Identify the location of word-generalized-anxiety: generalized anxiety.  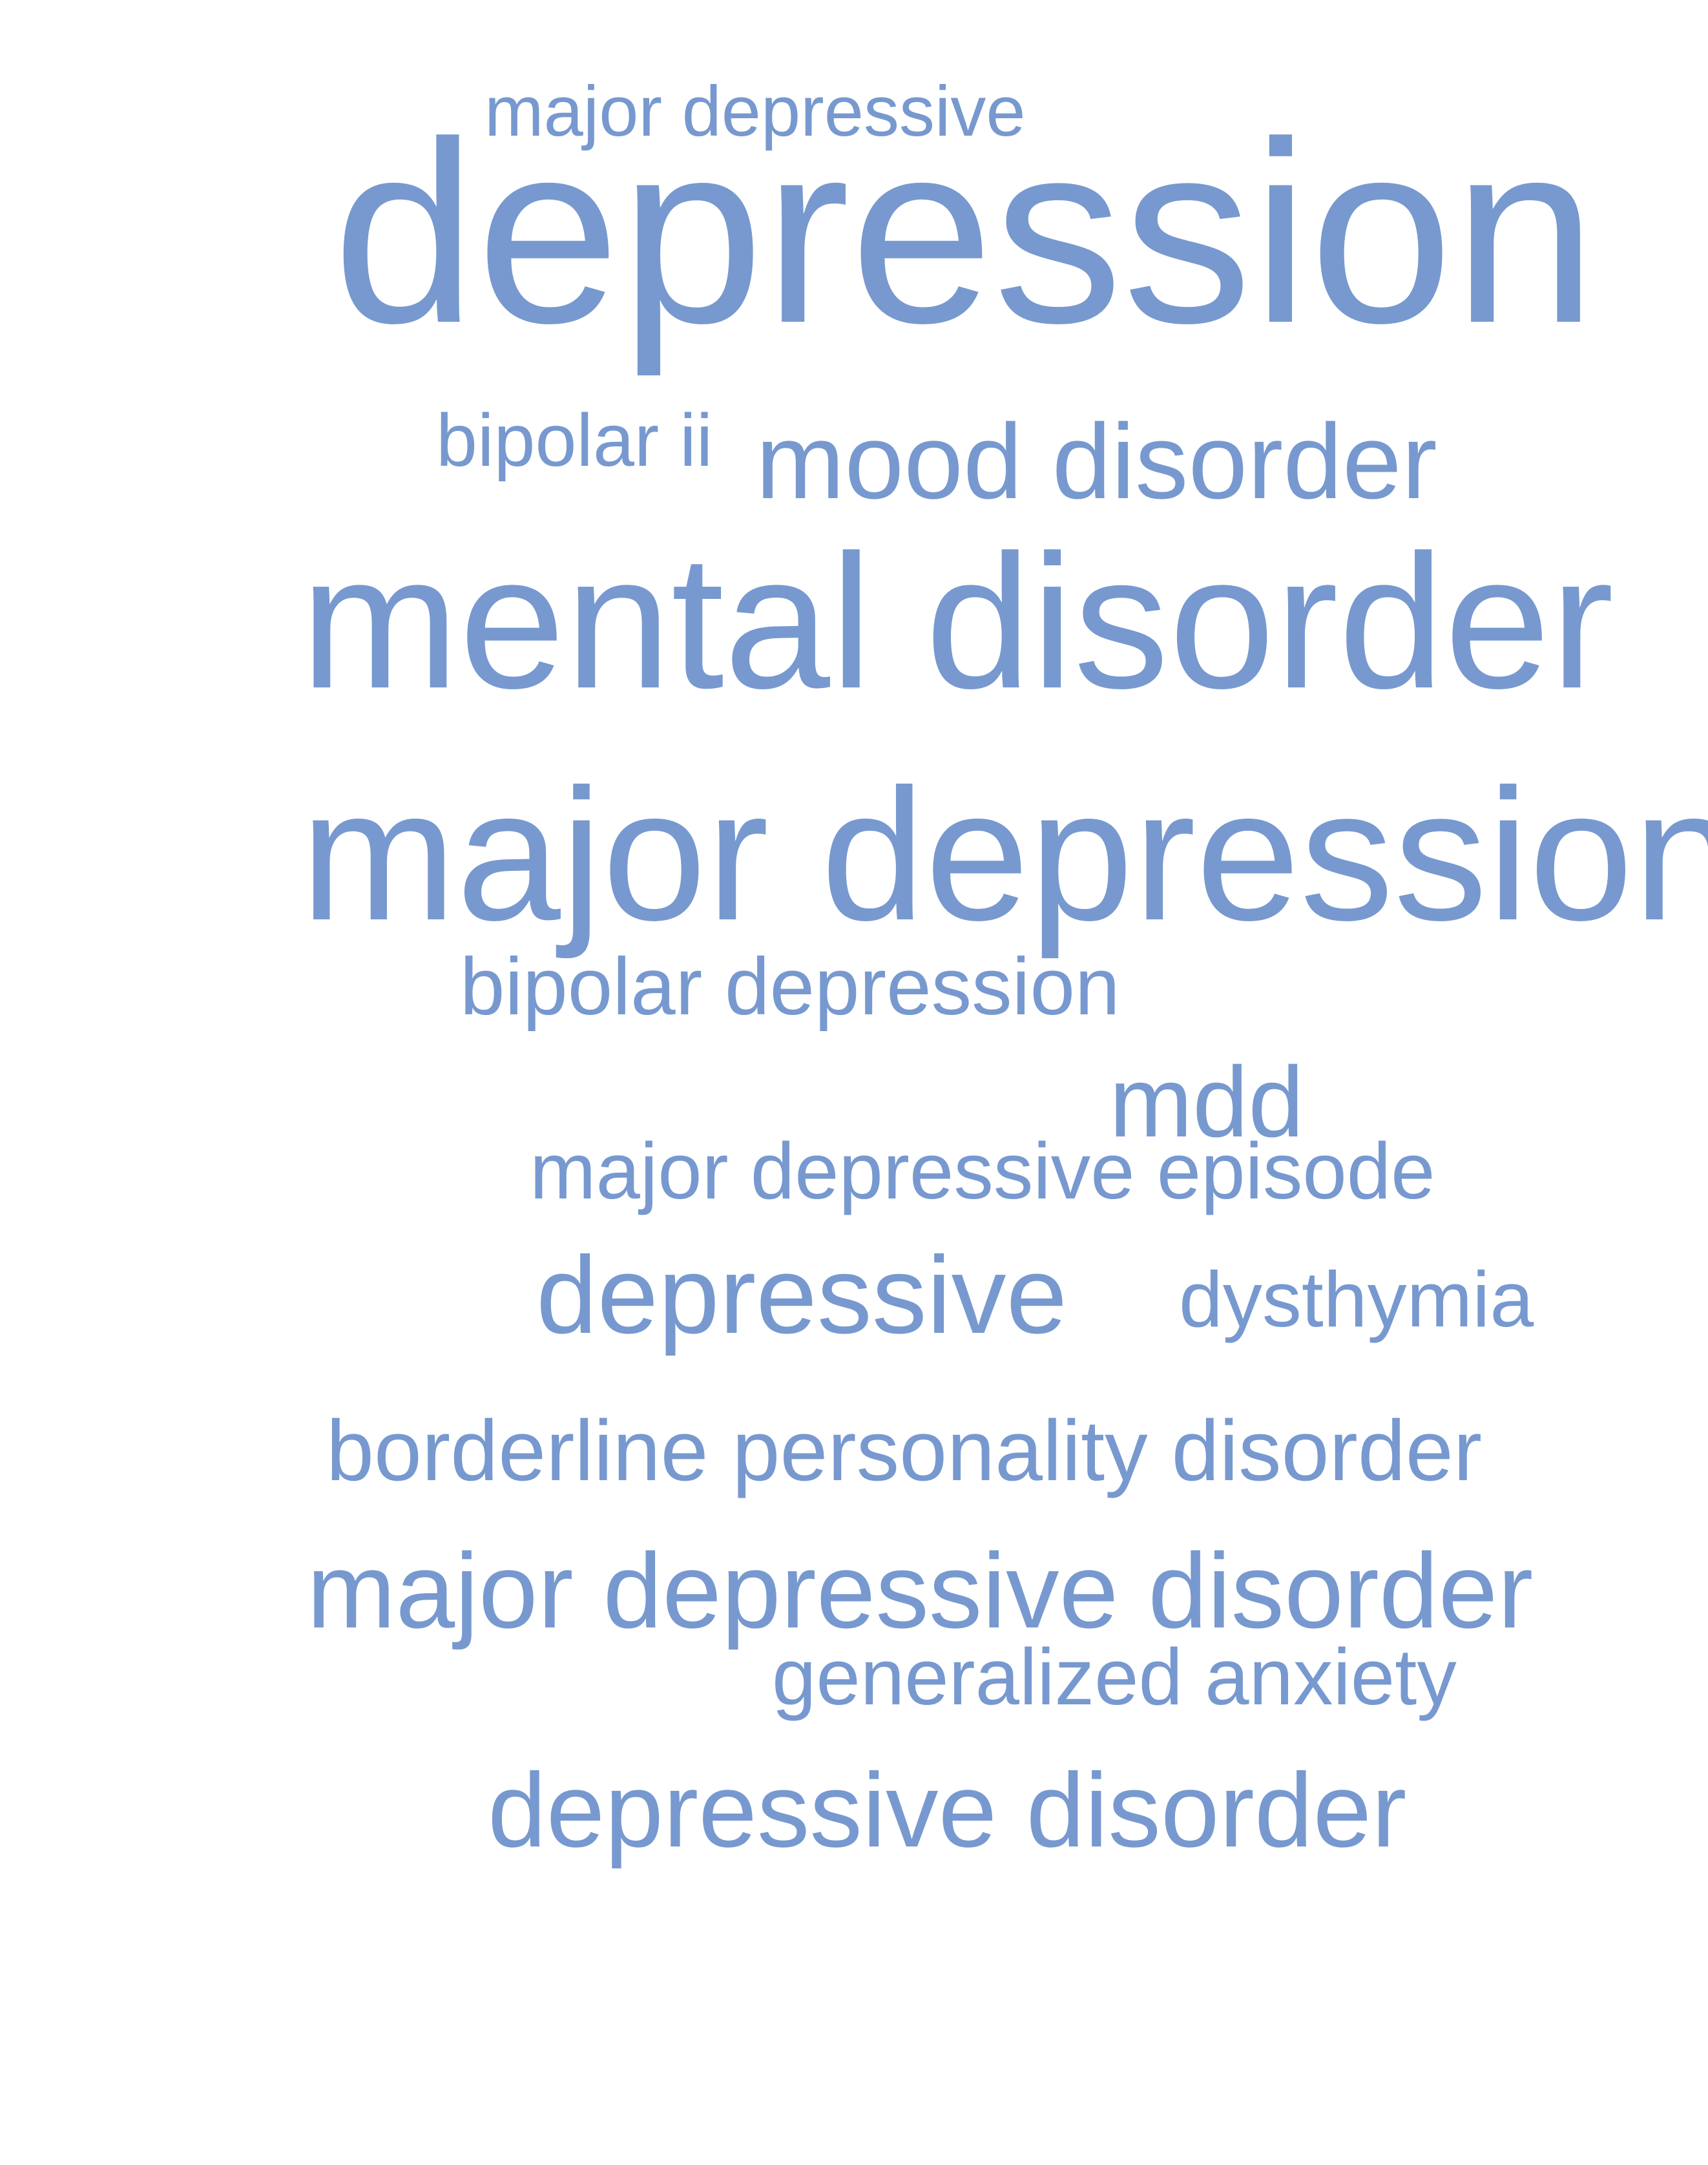
(1114, 1677).